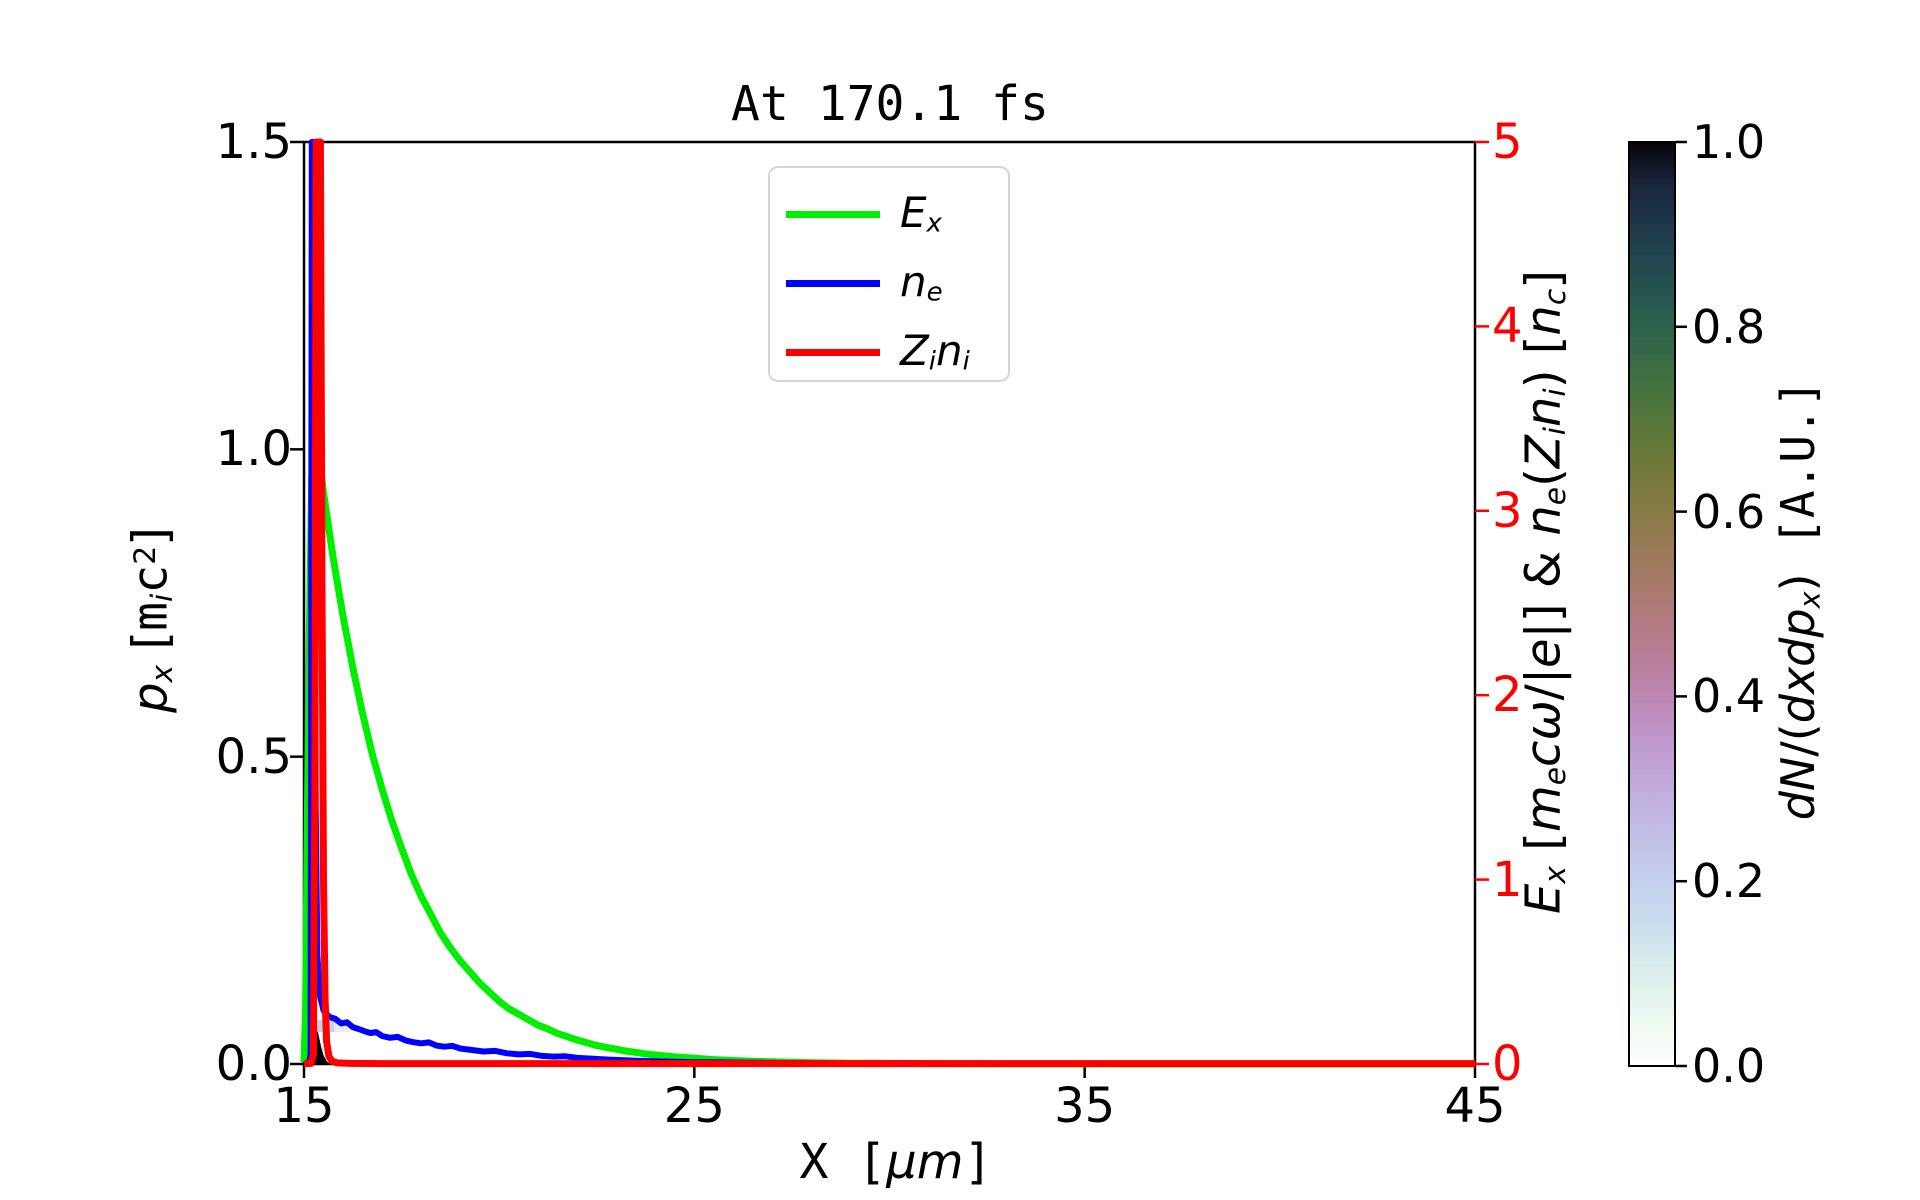  What do you see at coordinates (253, 1064) in the screenshot?
I see `left-y-tick-label: 0.0` at bounding box center [253, 1064].